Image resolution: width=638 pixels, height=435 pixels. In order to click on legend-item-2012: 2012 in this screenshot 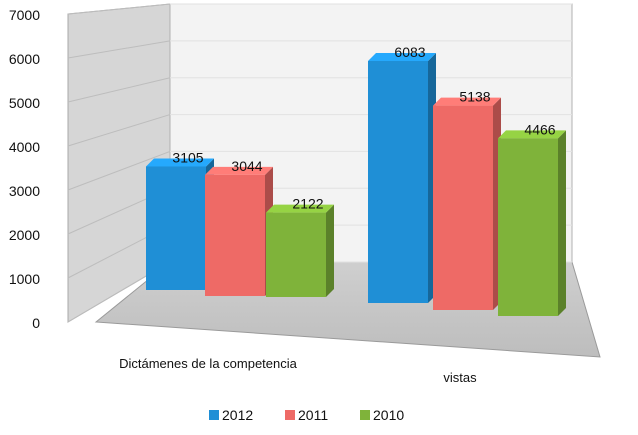, I will do `click(231, 415)`.